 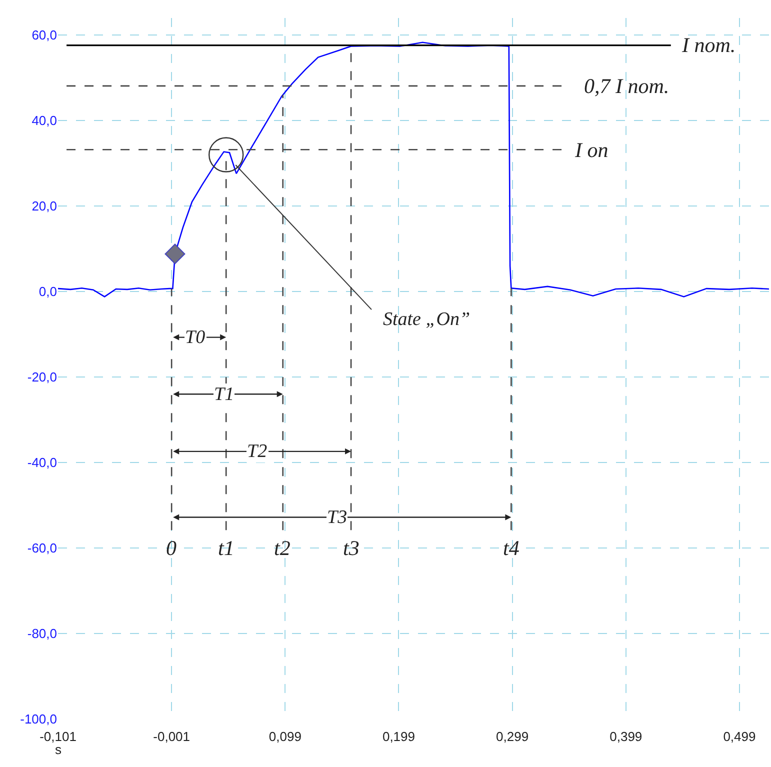 What do you see at coordinates (285, 736) in the screenshot?
I see `x-tick-label: 0,099` at bounding box center [285, 736].